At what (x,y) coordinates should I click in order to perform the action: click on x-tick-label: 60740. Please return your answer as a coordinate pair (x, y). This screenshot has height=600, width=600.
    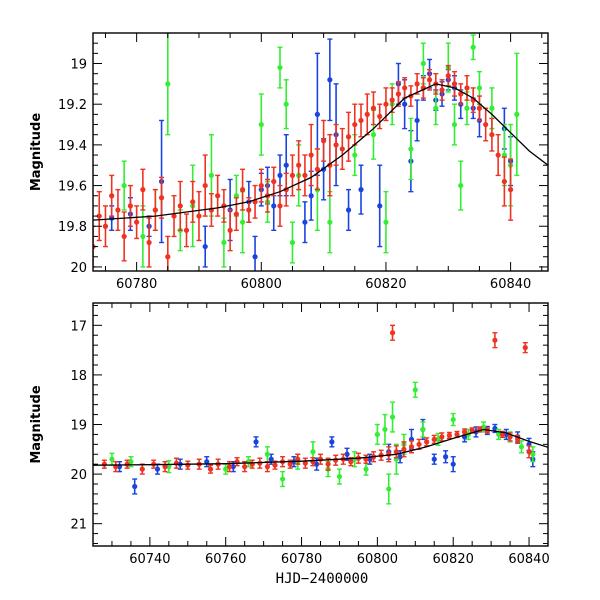
    Looking at the image, I should click on (149, 559).